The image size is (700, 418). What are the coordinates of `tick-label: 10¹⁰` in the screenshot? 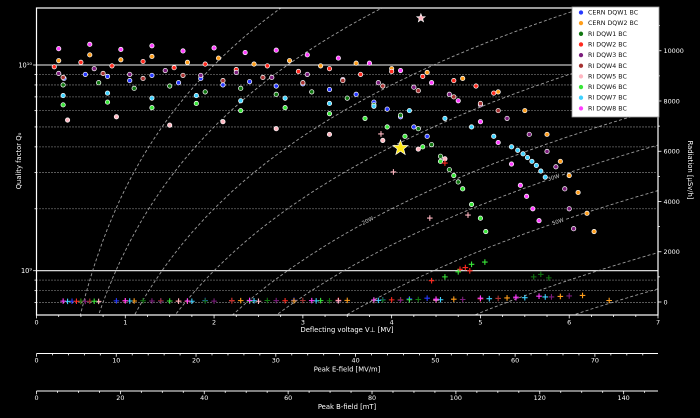 It's located at (25, 65).